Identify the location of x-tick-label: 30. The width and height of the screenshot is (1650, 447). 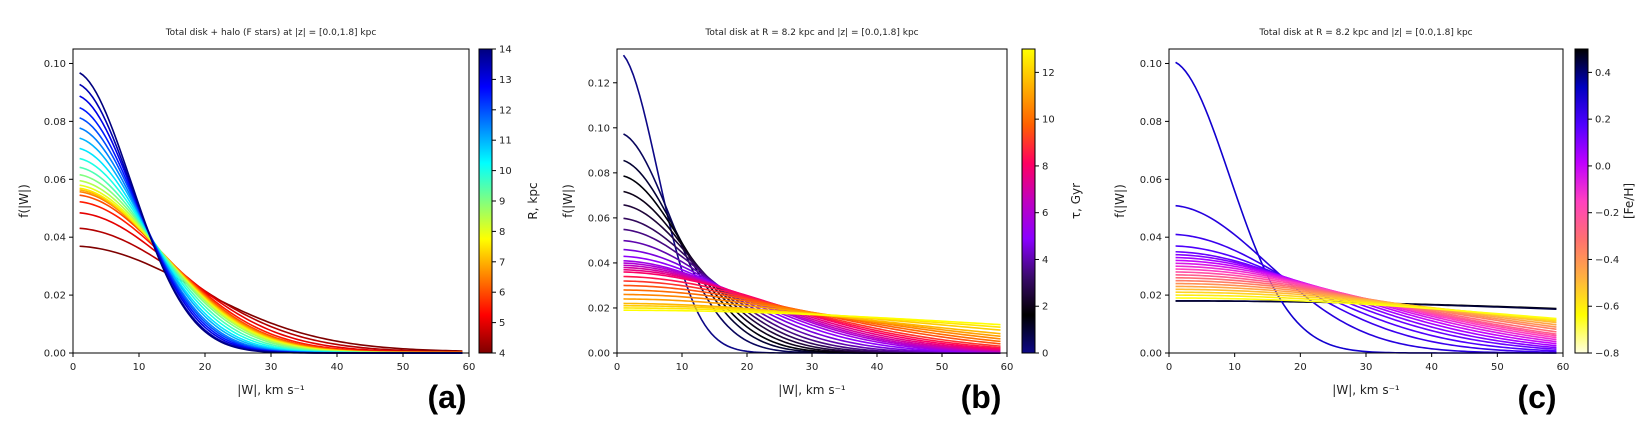
(812, 367).